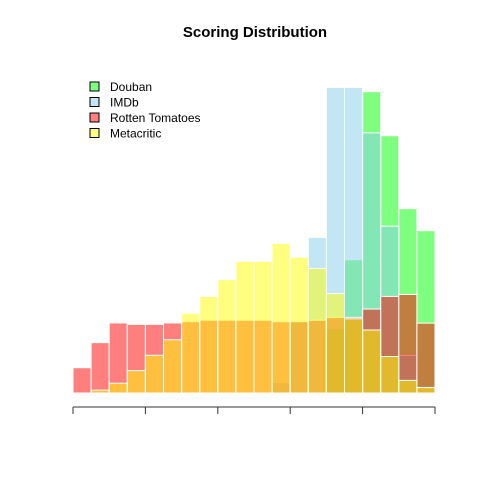 The image size is (480, 480). I want to click on legend-label-imdb: IMDb, so click(124, 103).